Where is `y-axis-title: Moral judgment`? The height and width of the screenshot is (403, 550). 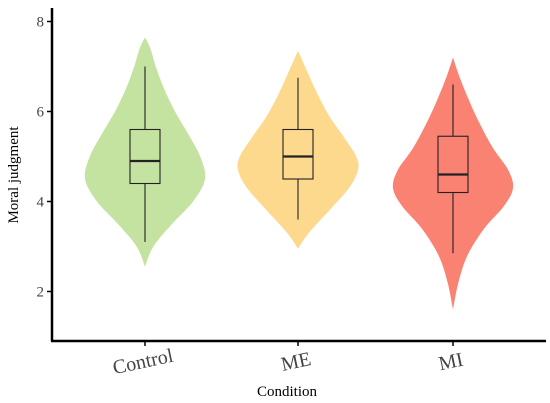
y-axis-title: Moral judgment is located at coordinates (14, 175).